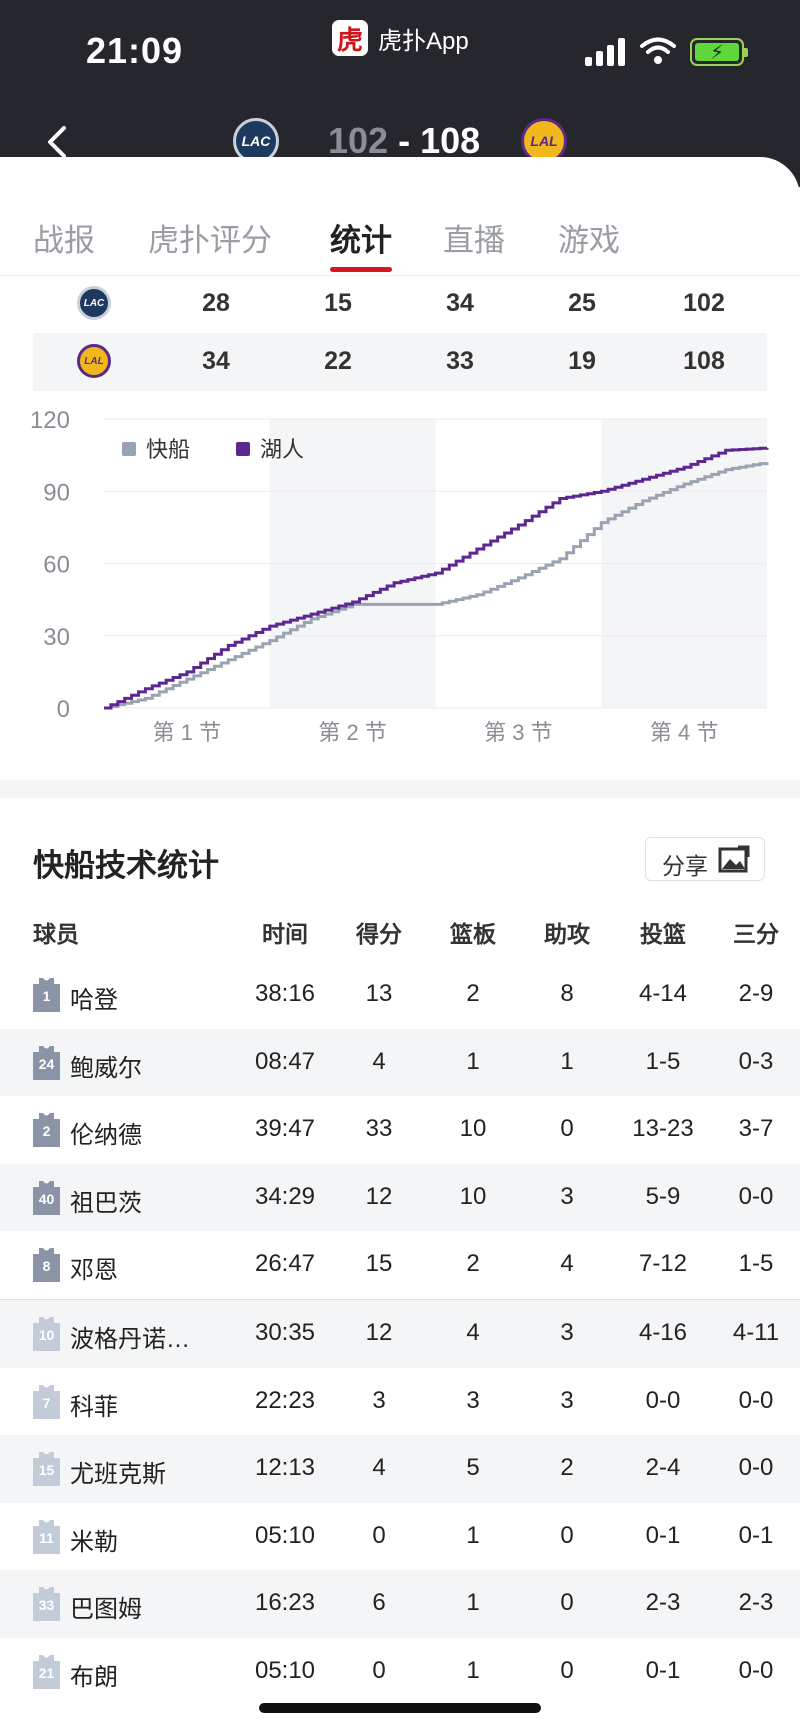 Image resolution: width=800 pixels, height=1731 pixels. What do you see at coordinates (589, 240) in the screenshot?
I see `tab-games: 游戏` at bounding box center [589, 240].